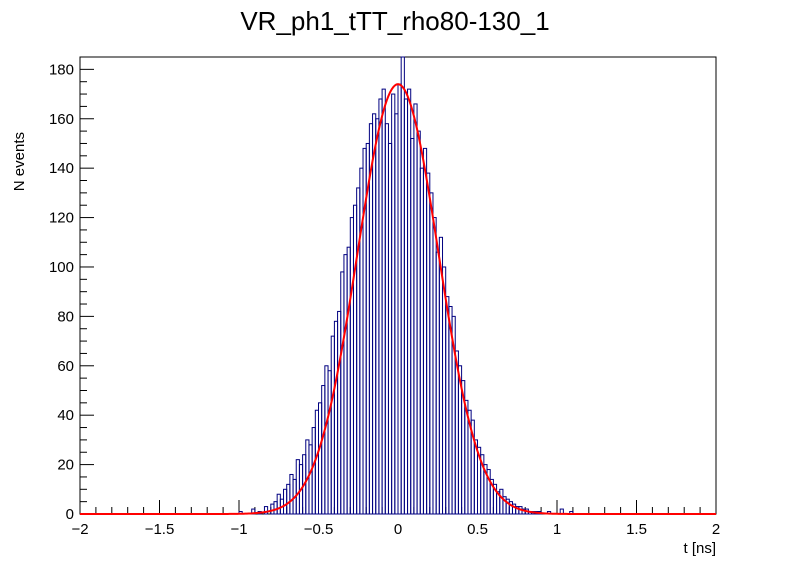 This screenshot has width=796, height=572. I want to click on x-tick-label: −1, so click(238, 529).